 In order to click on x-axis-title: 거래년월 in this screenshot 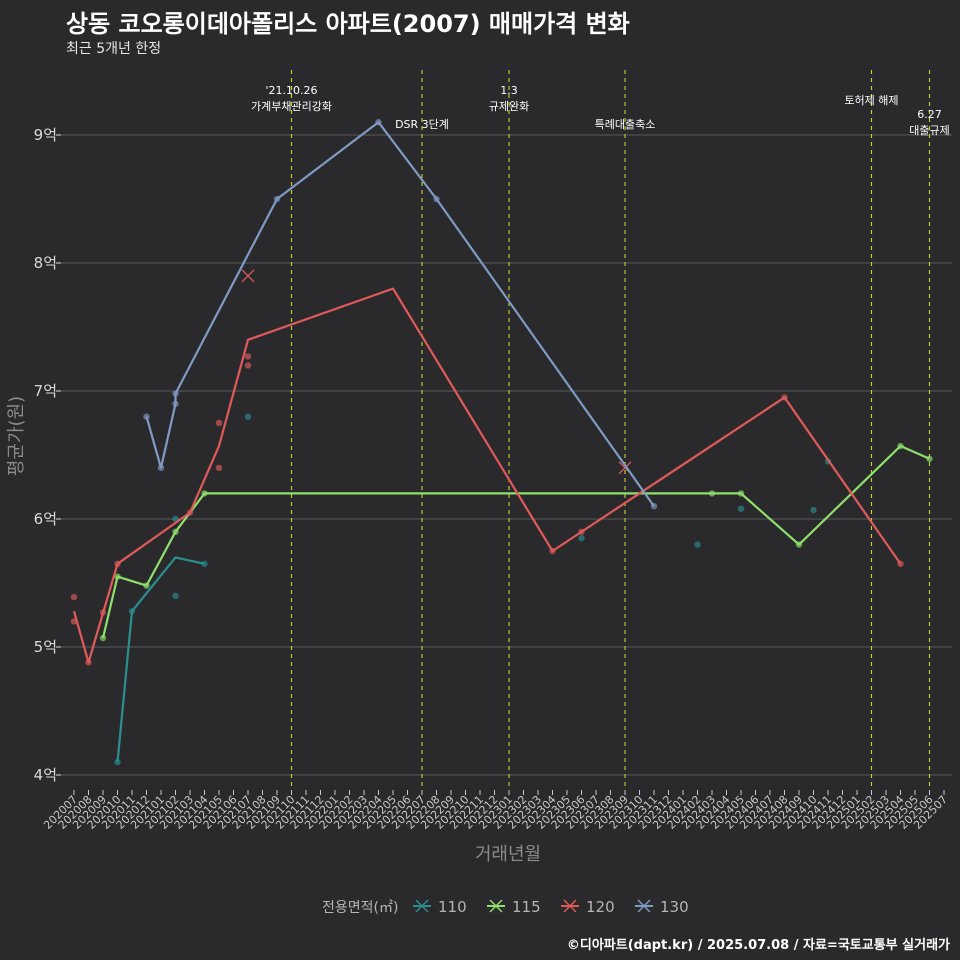, I will do `click(508, 854)`.